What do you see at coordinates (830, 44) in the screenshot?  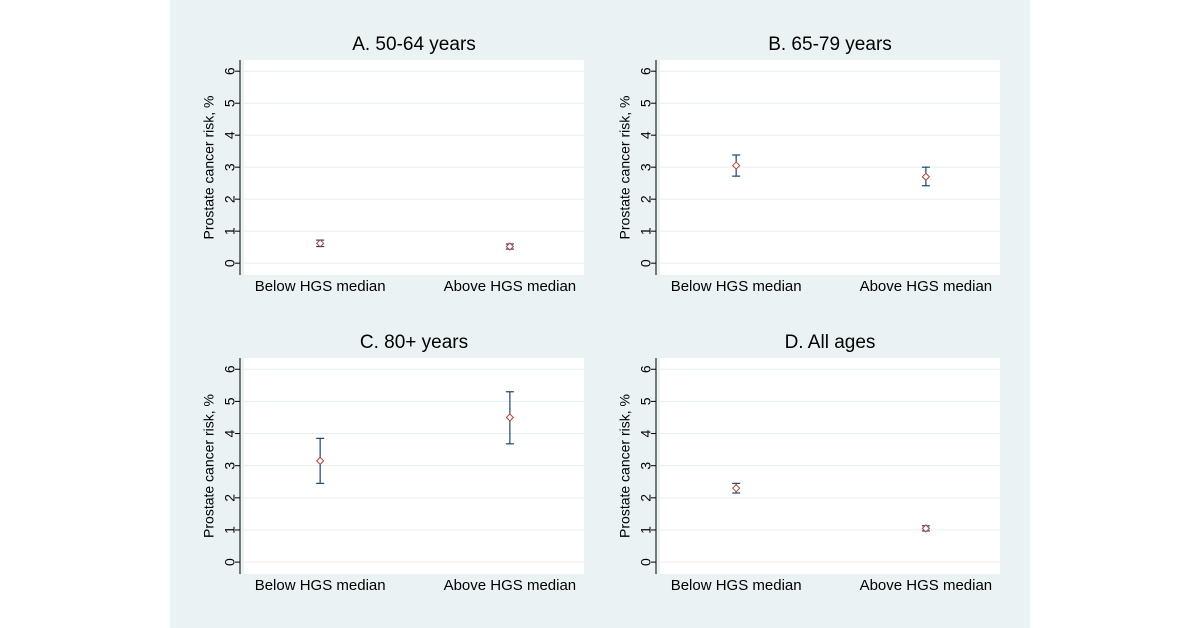 I see `chart-title: B. 65-79 years` at bounding box center [830, 44].